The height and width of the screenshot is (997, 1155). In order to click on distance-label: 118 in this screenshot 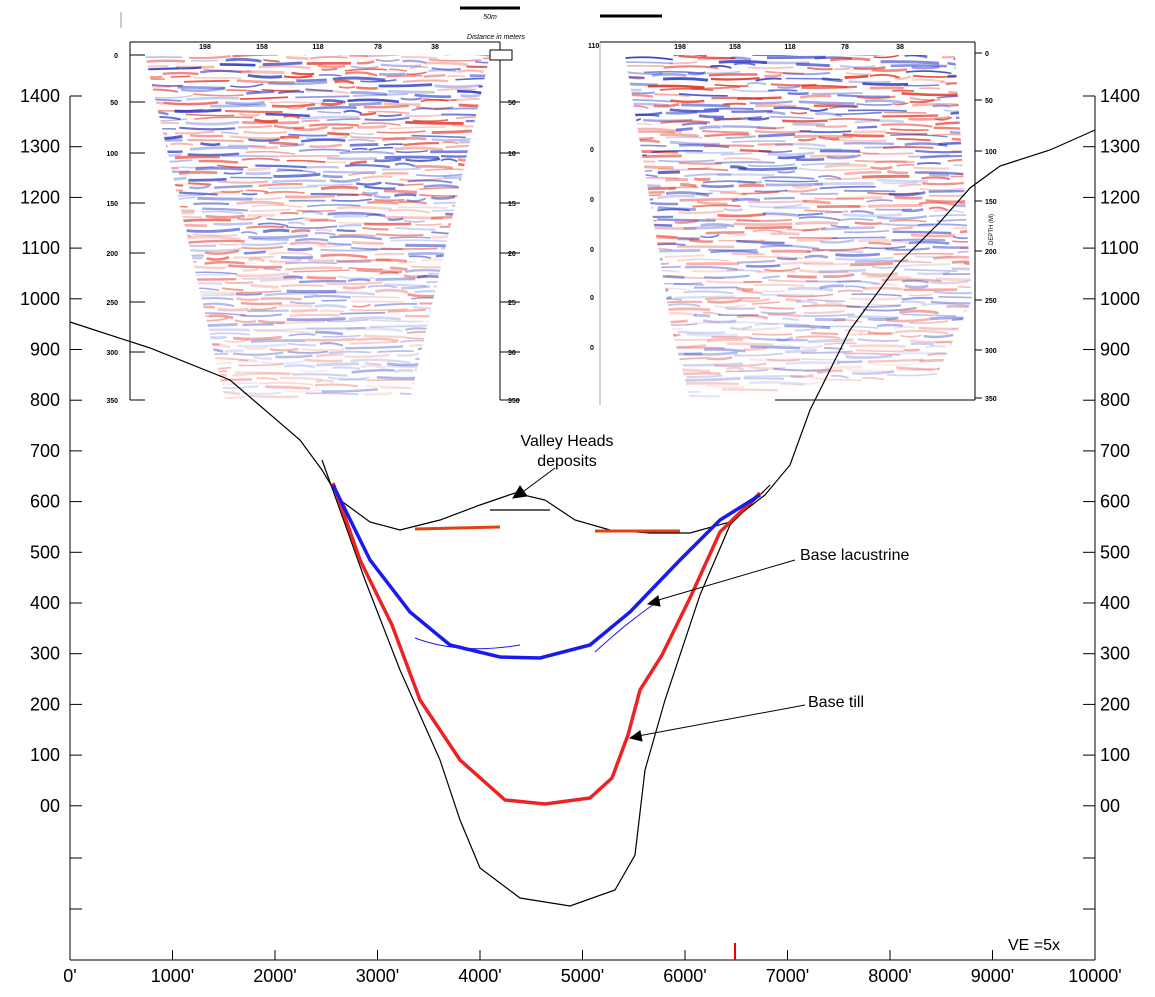, I will do `click(317, 47)`.